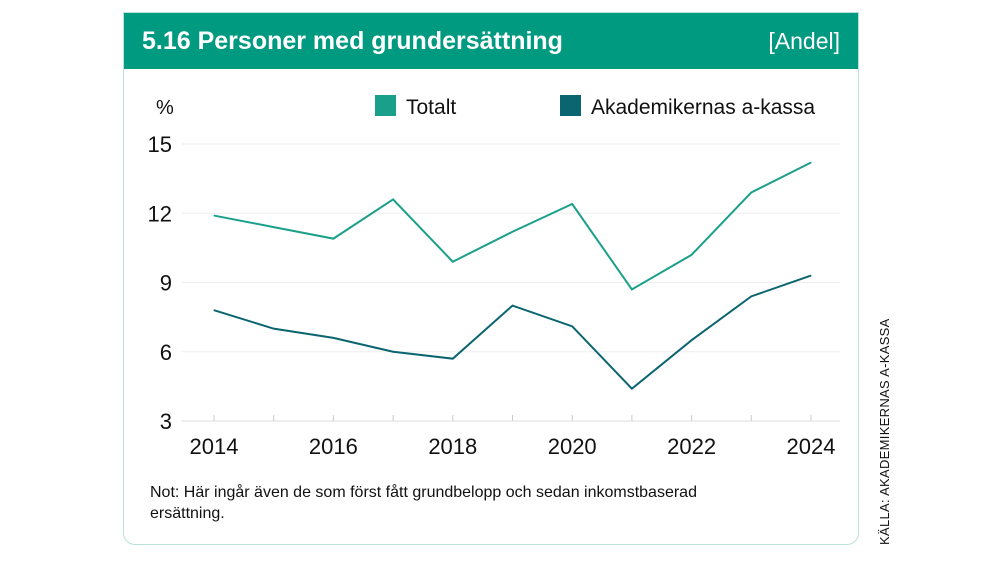  Describe the element at coordinates (166, 352) in the screenshot. I see `y-tick-label: 6` at that location.